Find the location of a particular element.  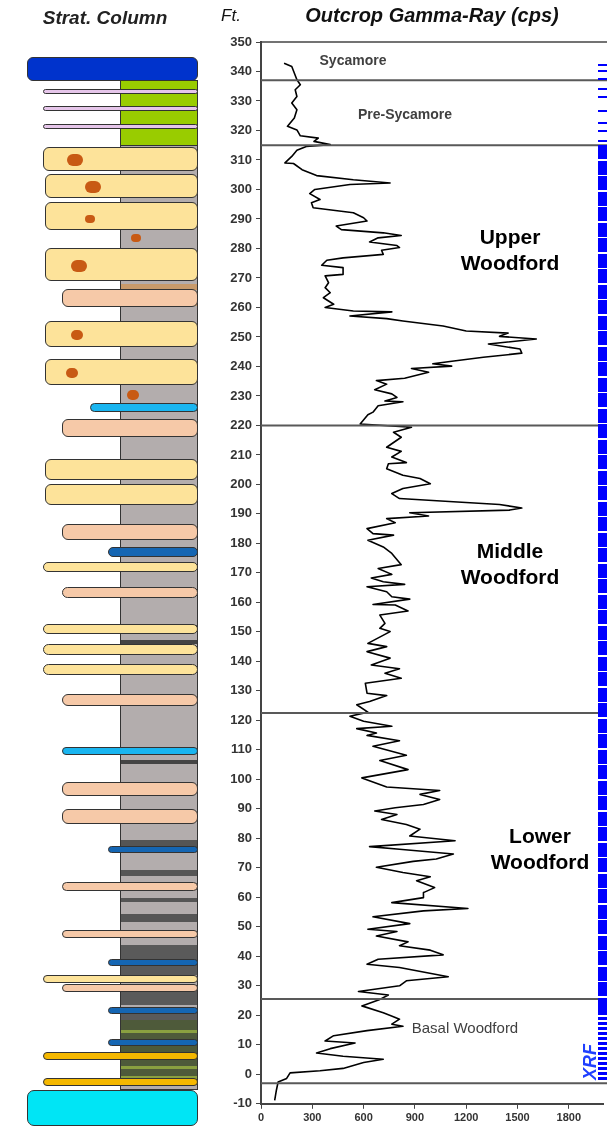

x-tick-label: 0 is located at coordinates (261, 1117).